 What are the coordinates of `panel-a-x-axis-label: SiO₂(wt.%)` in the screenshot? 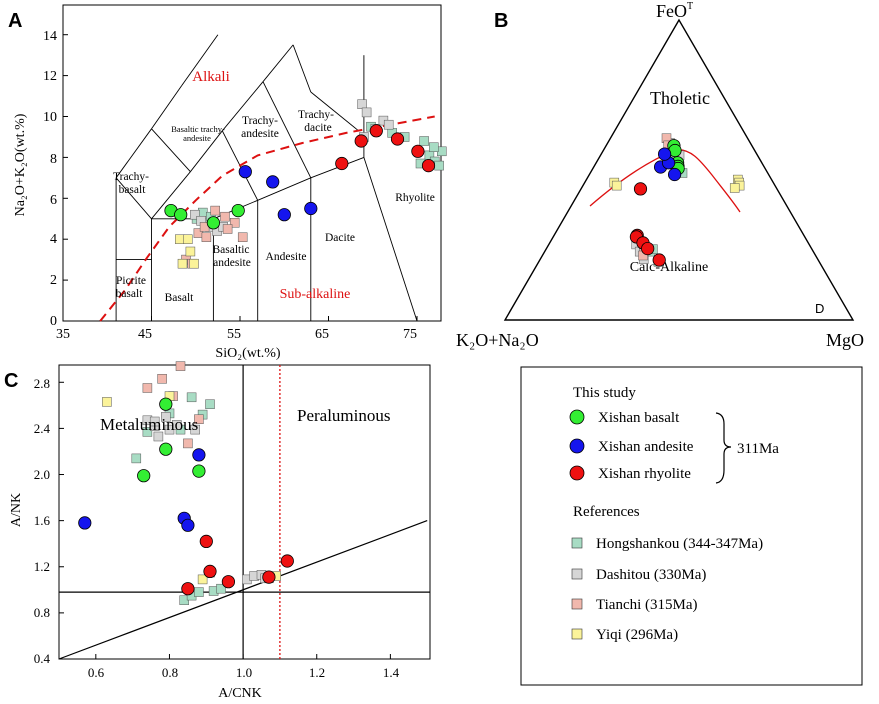 It's located at (247, 353).